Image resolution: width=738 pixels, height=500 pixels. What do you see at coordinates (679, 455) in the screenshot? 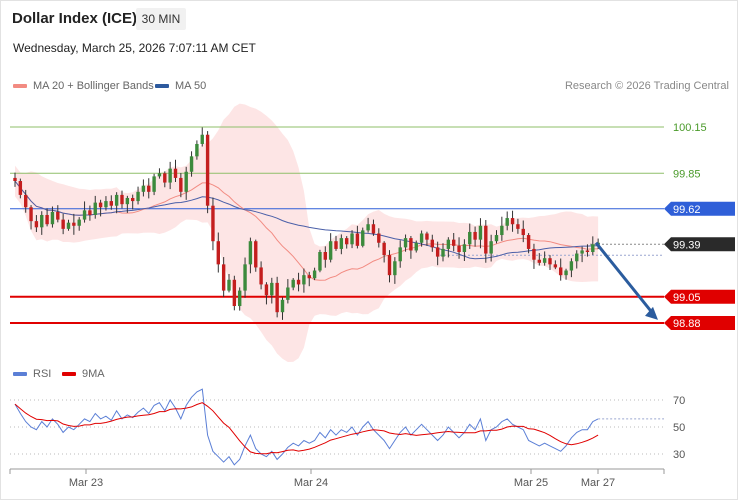
I see `rsi-tick-30: 30` at bounding box center [679, 455].